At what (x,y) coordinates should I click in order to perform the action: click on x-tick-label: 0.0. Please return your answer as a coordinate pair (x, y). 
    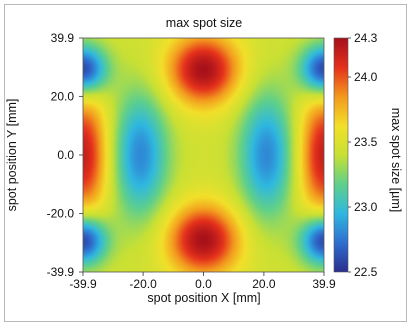
    Looking at the image, I should click on (203, 284).